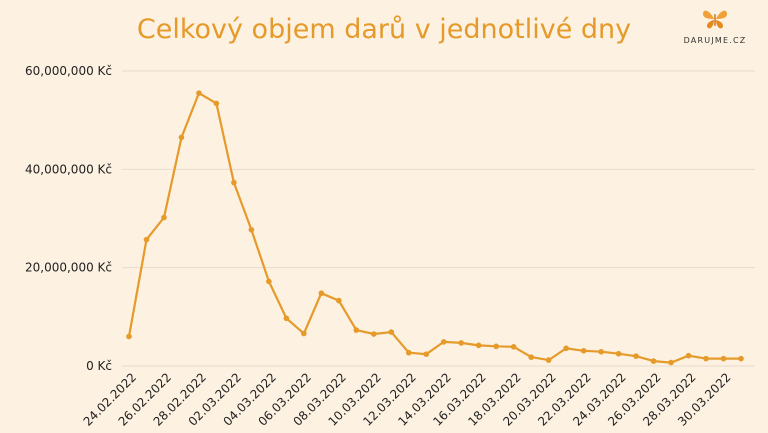 The width and height of the screenshot is (768, 433). I want to click on y-tick-label: 0 Kč, so click(99, 366).